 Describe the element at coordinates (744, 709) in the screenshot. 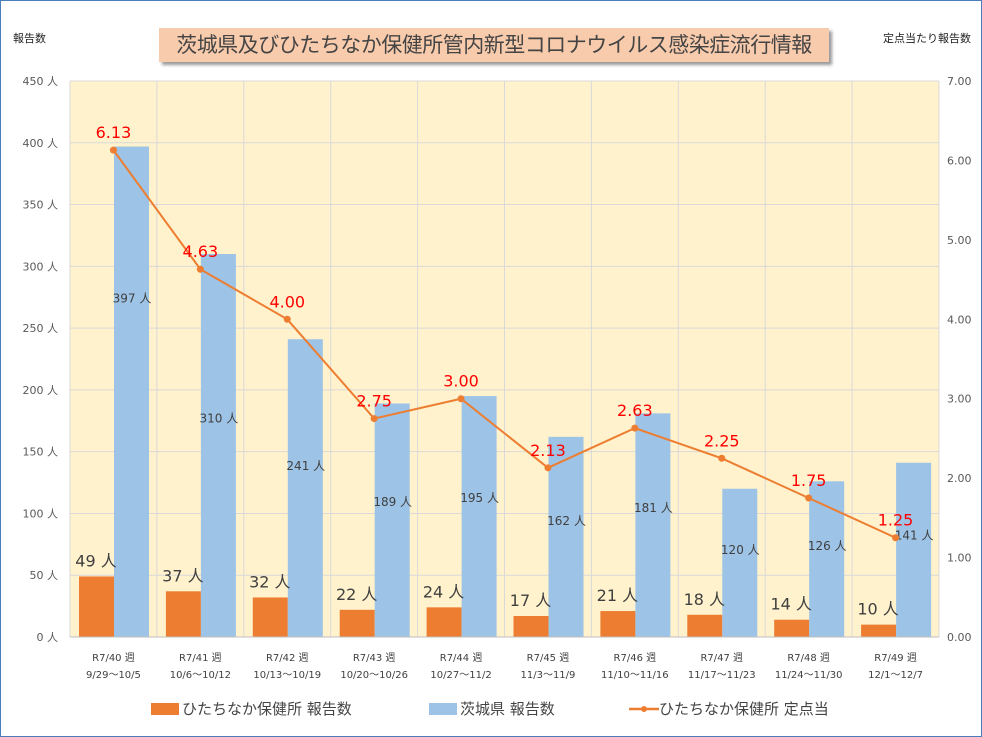

I see `legend-label: ひたちなか保健所 定点当` at that location.